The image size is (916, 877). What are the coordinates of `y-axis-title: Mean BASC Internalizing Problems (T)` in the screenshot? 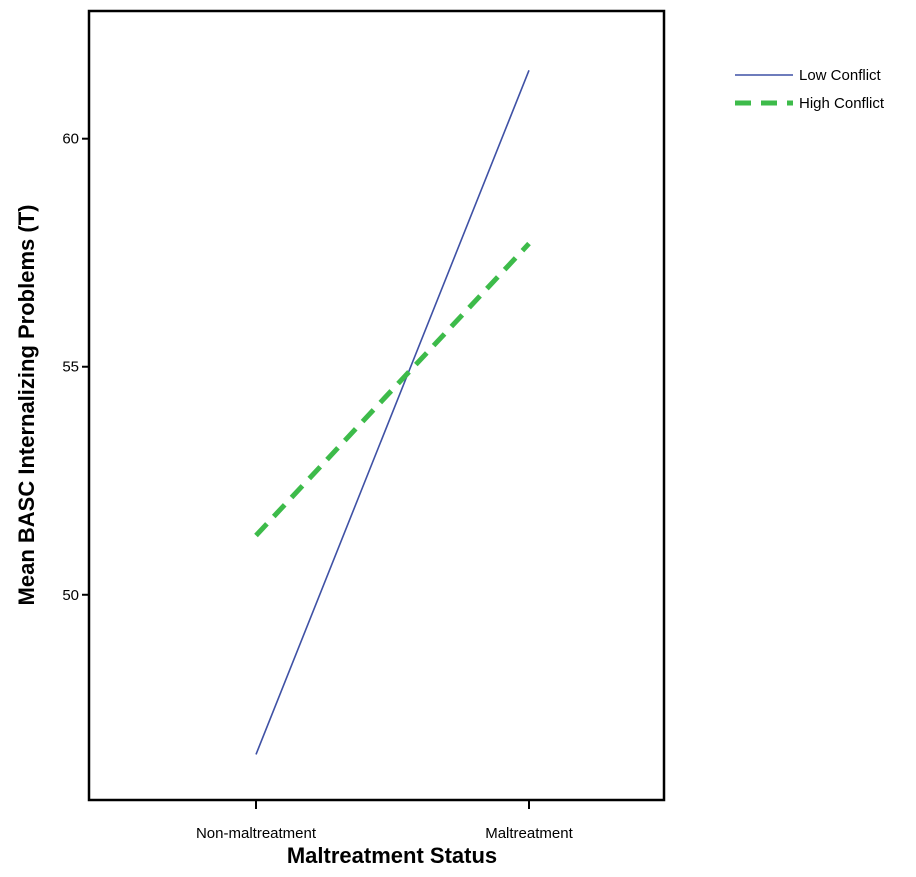 It's located at (26, 405).